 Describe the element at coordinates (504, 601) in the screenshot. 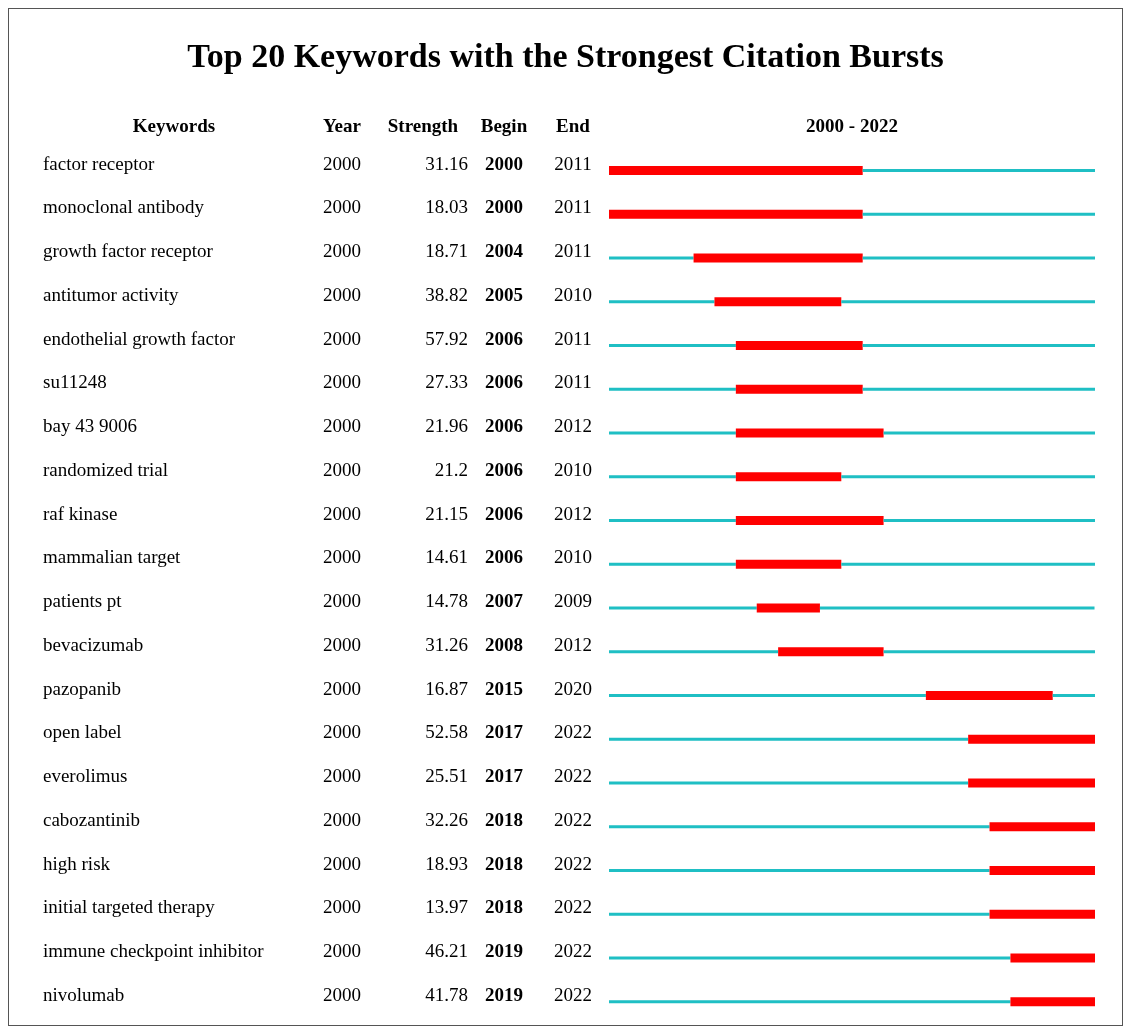

I see `text: 2007` at that location.